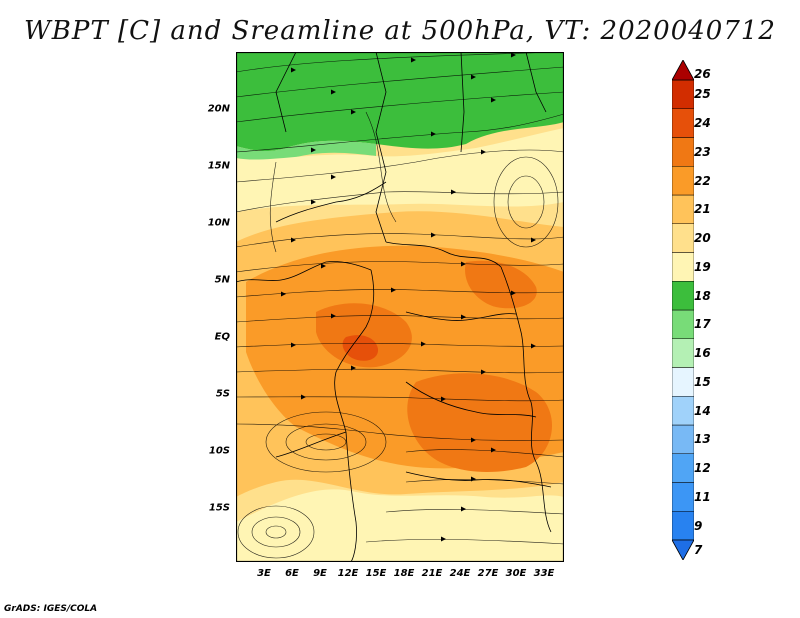  I want to click on colorbar-label: 18, so click(702, 295).